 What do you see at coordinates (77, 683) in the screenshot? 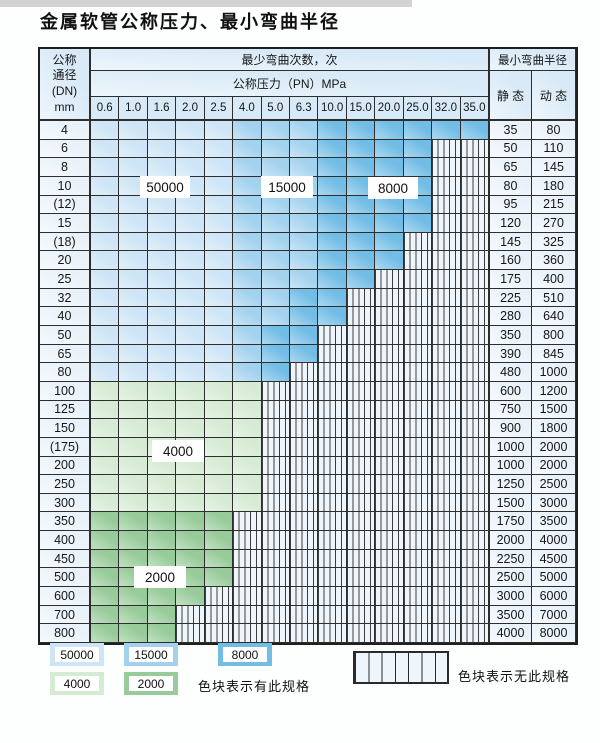
I see `legend-swatch-4000: 4000` at bounding box center [77, 683].